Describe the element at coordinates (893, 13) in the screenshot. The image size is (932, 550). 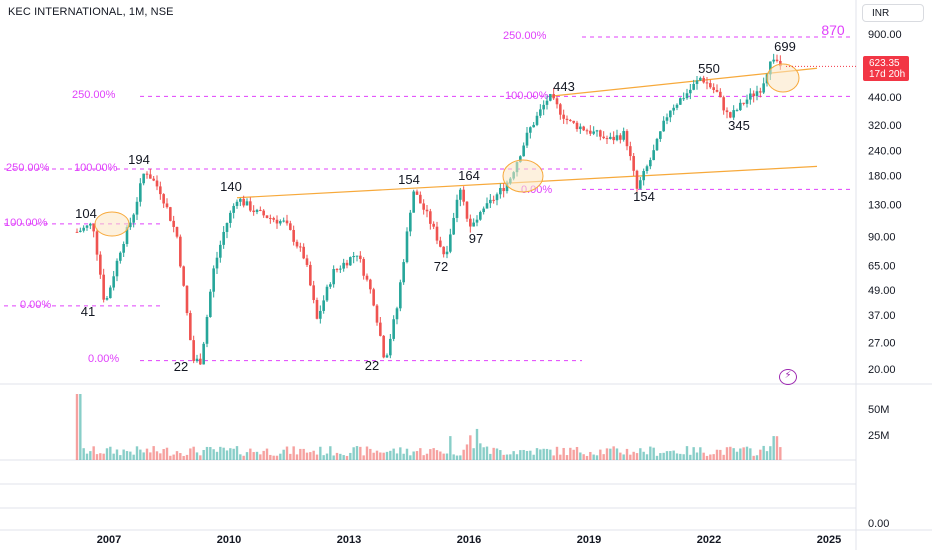
I see `currency-button: INR` at that location.